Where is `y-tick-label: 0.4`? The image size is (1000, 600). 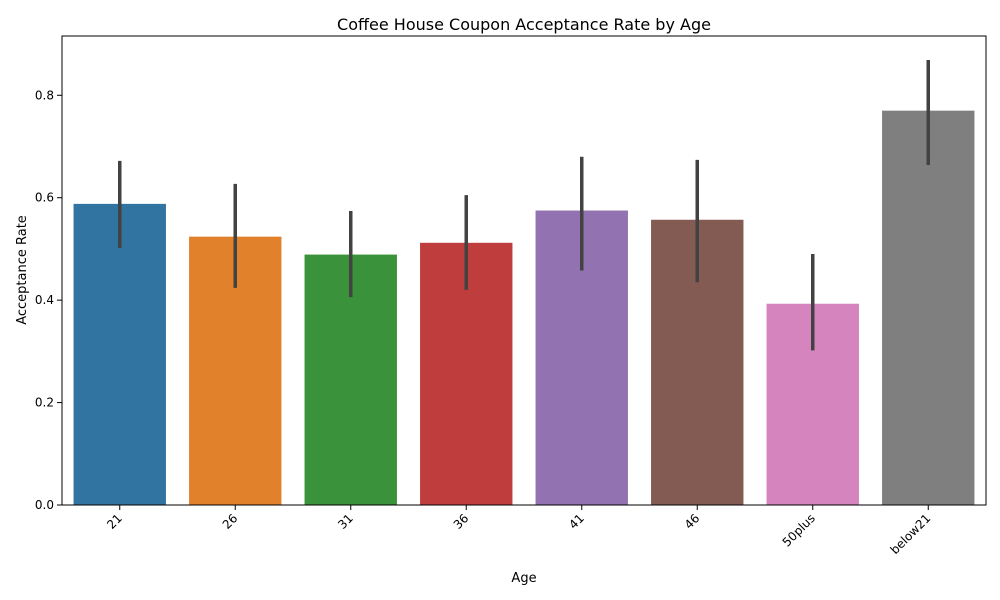 y-tick-label: 0.4 is located at coordinates (44, 300).